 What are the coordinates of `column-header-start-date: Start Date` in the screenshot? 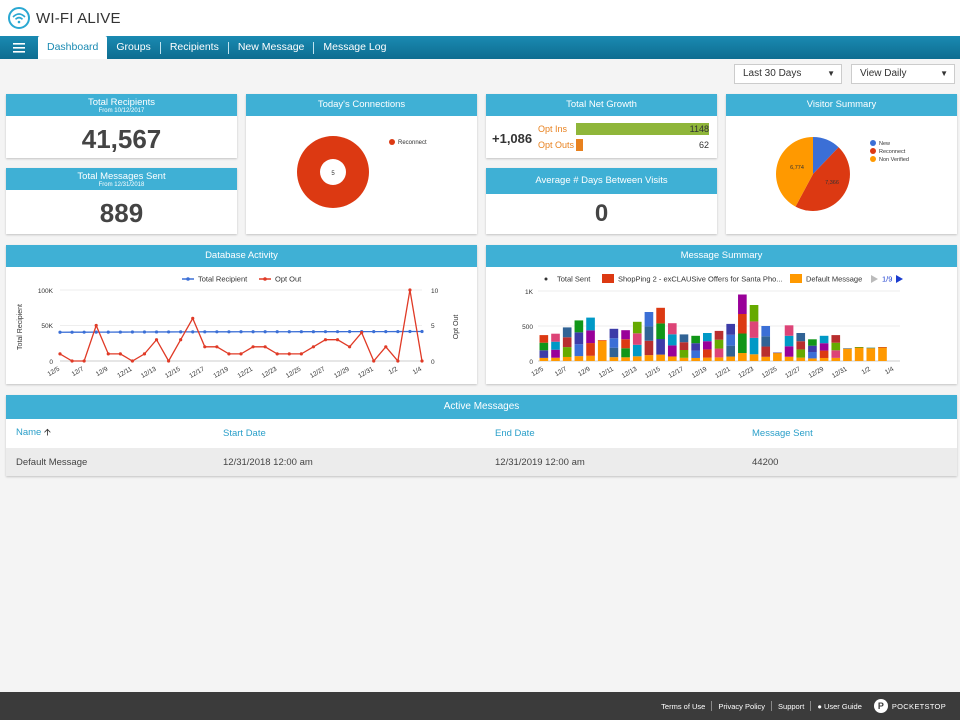 It's located at (244, 433).